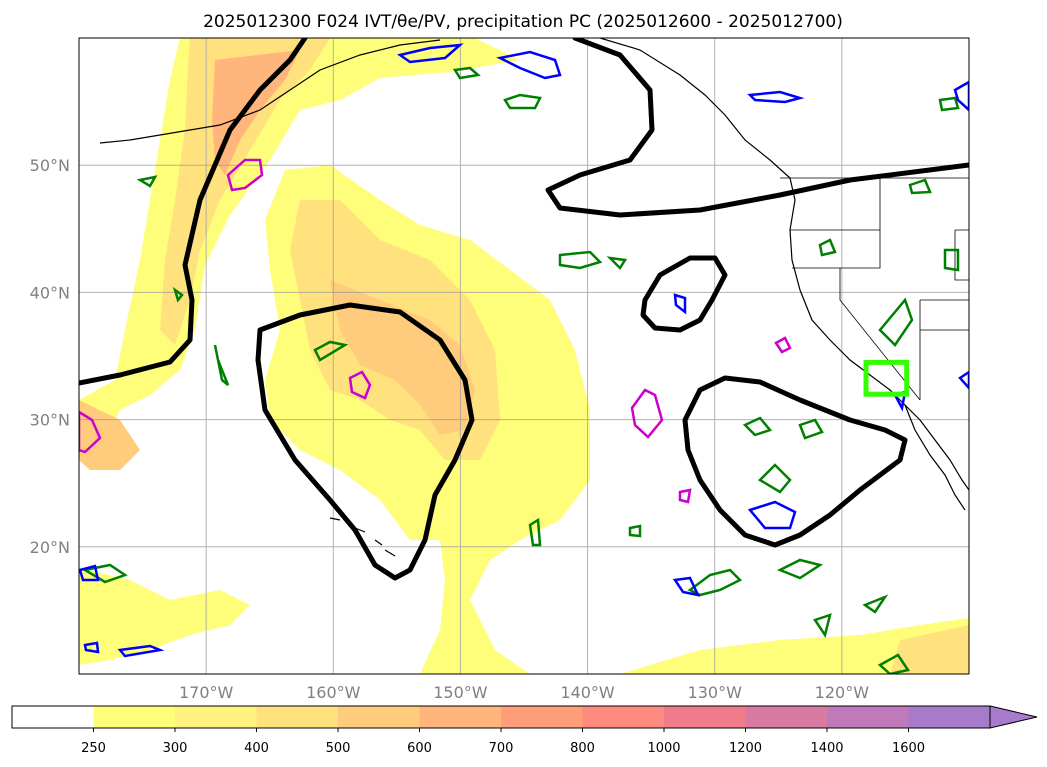 This screenshot has height=767, width=1047. What do you see at coordinates (164, 616) in the screenshot?
I see `ivt-southwest-band` at bounding box center [164, 616].